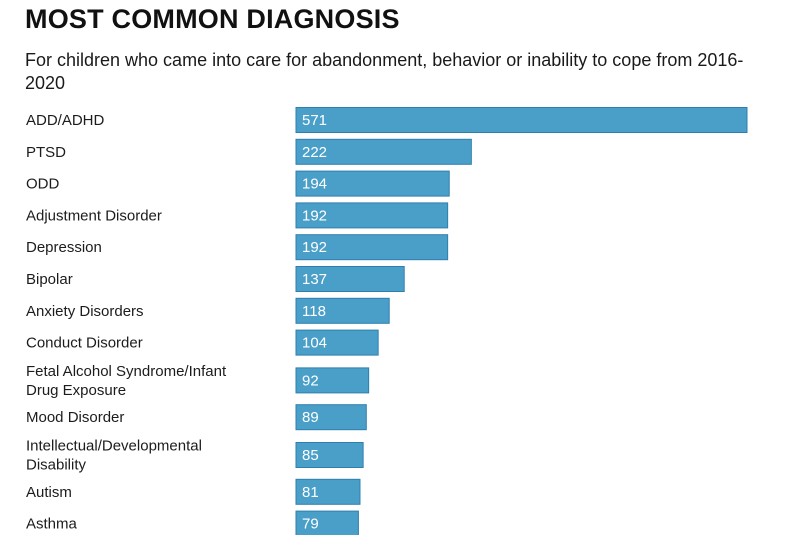 The width and height of the screenshot is (800, 535). I want to click on value-label-conduct-disorder: 104, so click(314, 343).